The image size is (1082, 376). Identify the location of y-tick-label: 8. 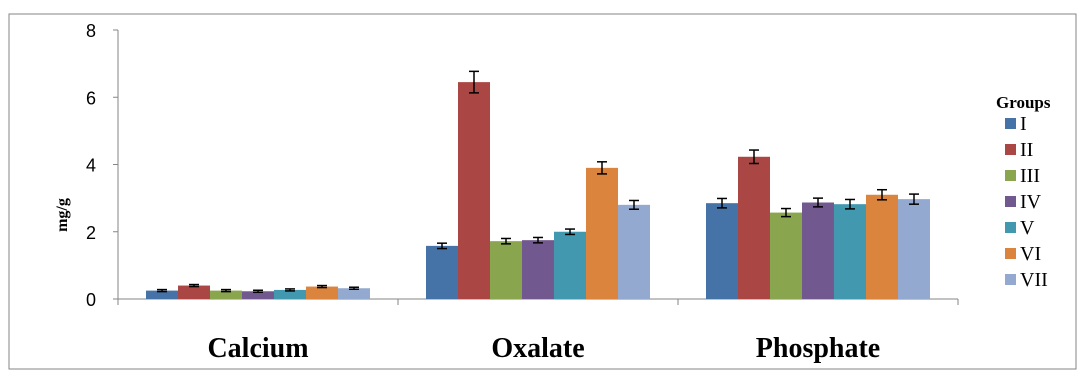
(91, 31).